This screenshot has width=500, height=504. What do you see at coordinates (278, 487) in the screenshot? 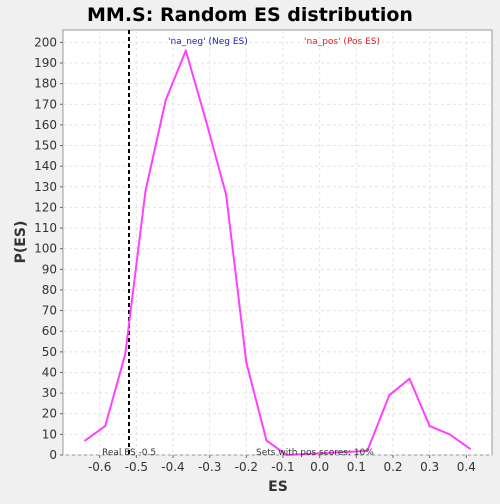
I see `x-axis-label: ES` at bounding box center [278, 487].